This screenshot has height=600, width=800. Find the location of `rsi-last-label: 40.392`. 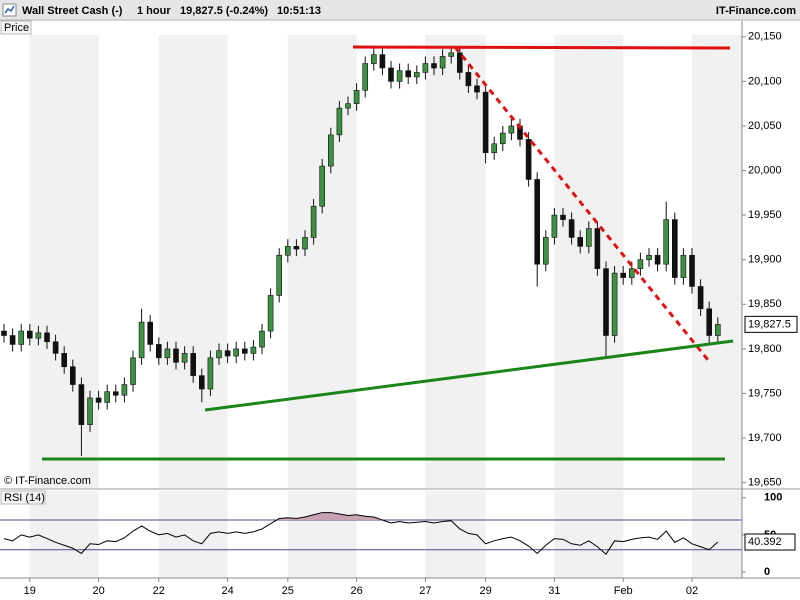

rsi-last-label: 40.392 is located at coordinates (765, 542).